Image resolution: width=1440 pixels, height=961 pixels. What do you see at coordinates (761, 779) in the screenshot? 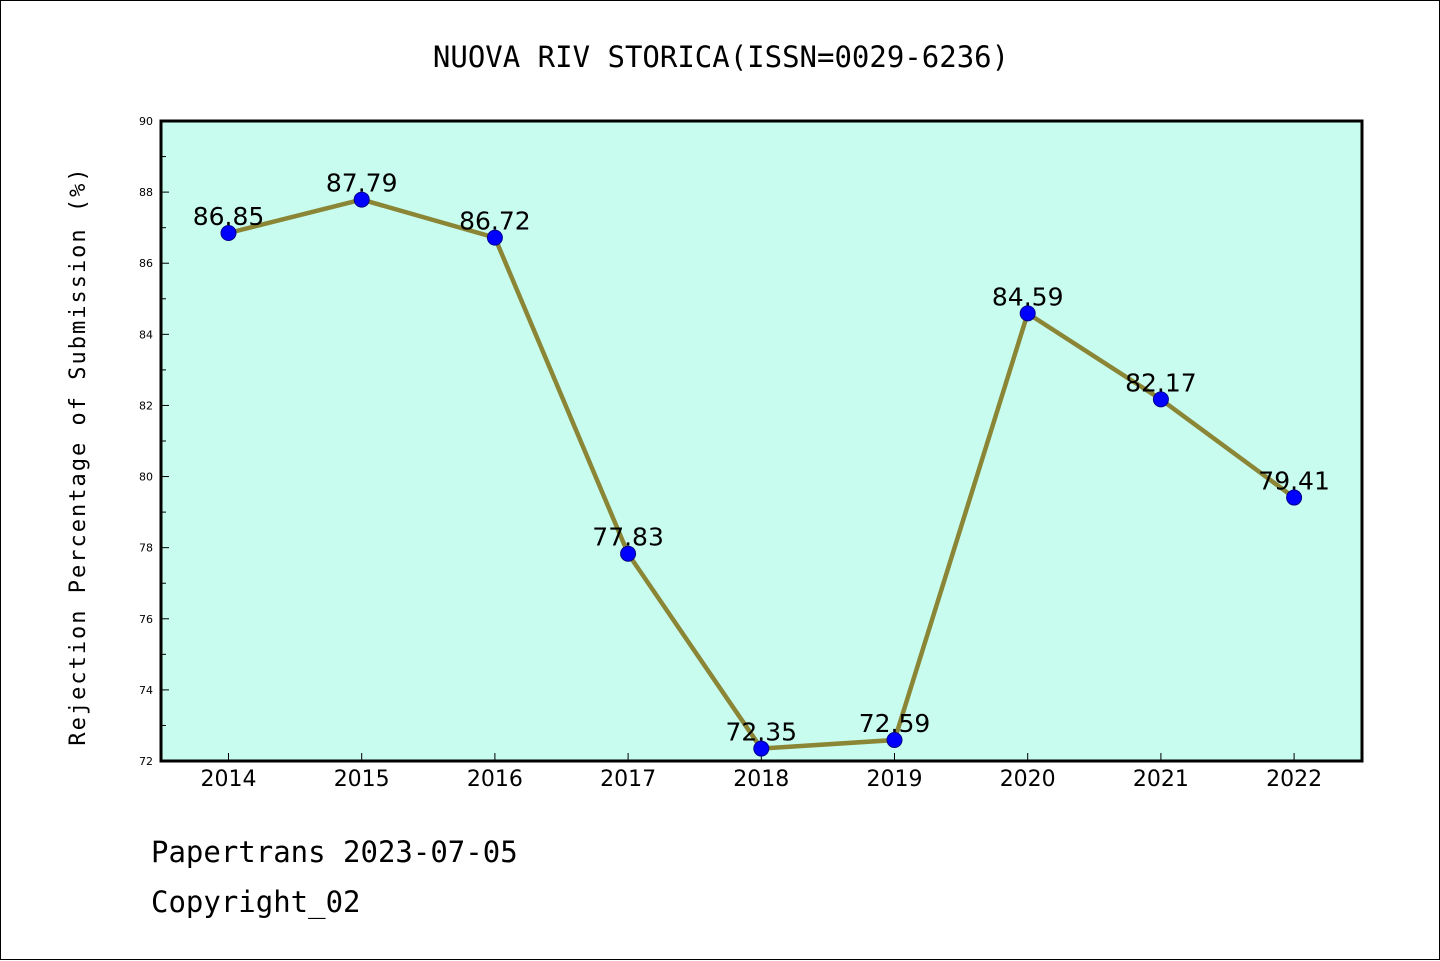
I see `x-tick-label: 2018` at bounding box center [761, 779].